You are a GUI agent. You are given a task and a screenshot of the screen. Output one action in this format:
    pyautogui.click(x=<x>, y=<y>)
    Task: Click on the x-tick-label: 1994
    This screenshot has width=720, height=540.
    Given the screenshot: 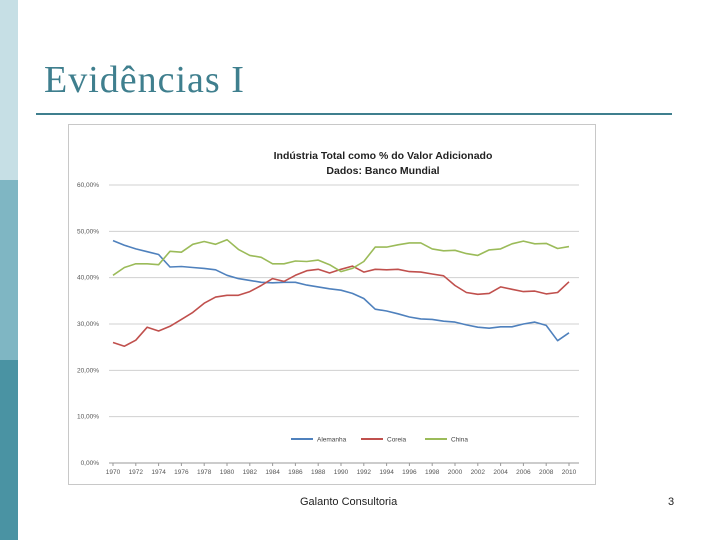 What is the action you would take?
    pyautogui.click(x=386, y=472)
    